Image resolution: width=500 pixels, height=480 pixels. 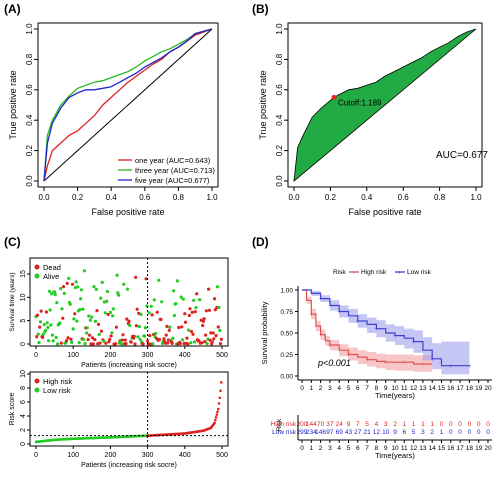 I want to click on roc-b-auc-area, so click(x=385, y=105).